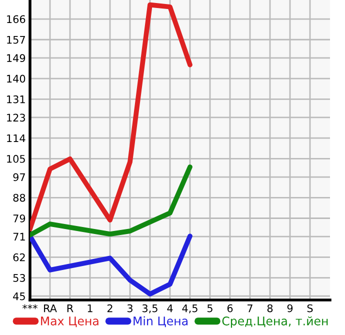  Describe the element at coordinates (19, 257) in the screenshot. I see `y-tick-label: 62` at that location.